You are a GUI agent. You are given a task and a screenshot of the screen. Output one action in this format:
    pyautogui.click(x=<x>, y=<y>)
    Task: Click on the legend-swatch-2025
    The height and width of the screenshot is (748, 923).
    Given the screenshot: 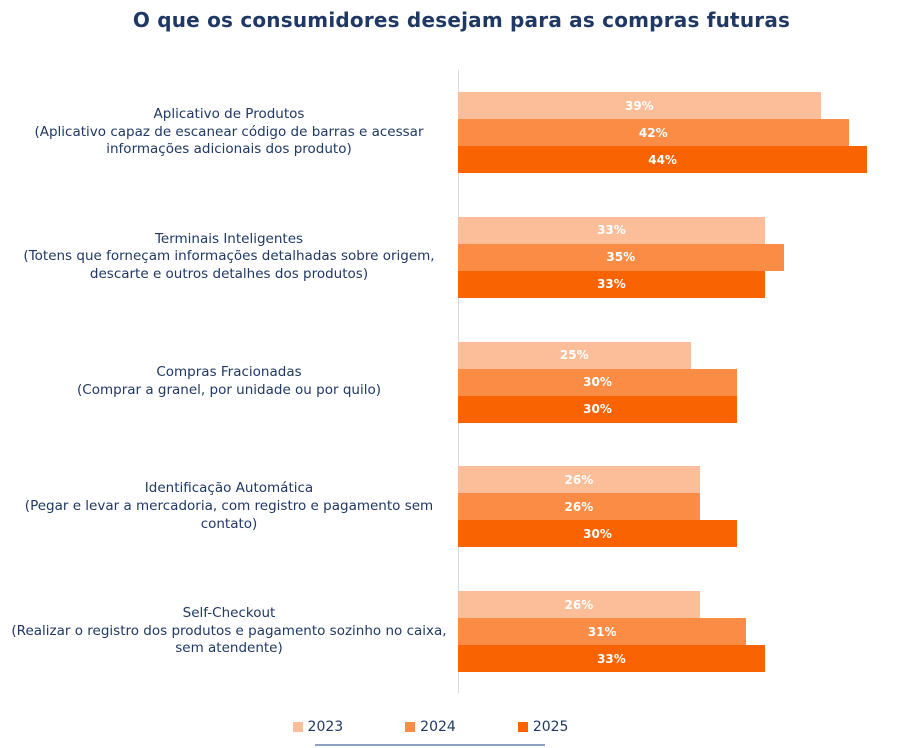 What is the action you would take?
    pyautogui.click(x=522, y=727)
    